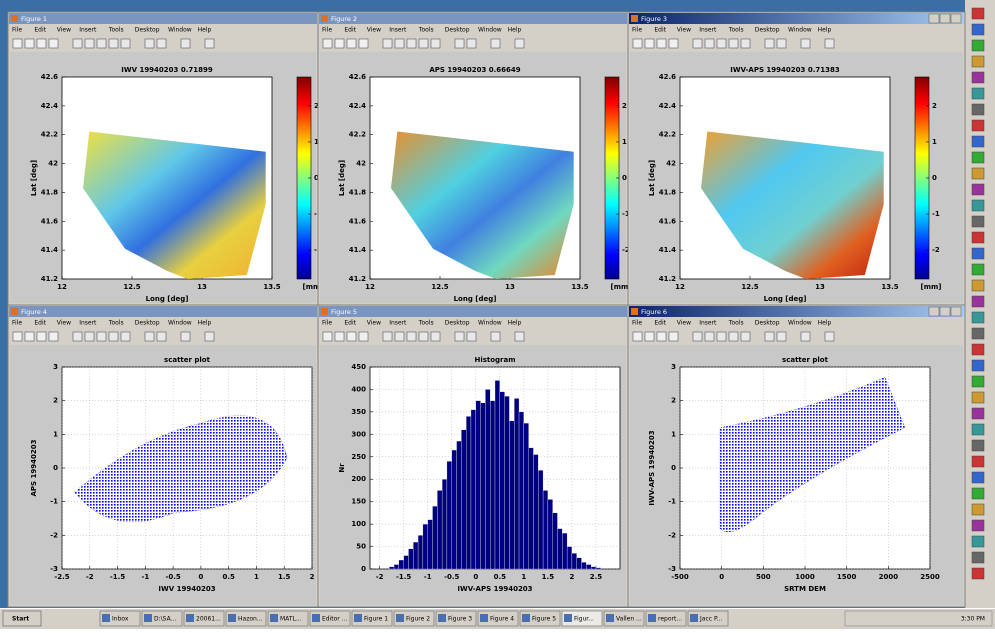  What do you see at coordinates (22, 618) in the screenshot?
I see `start-button` at bounding box center [22, 618].